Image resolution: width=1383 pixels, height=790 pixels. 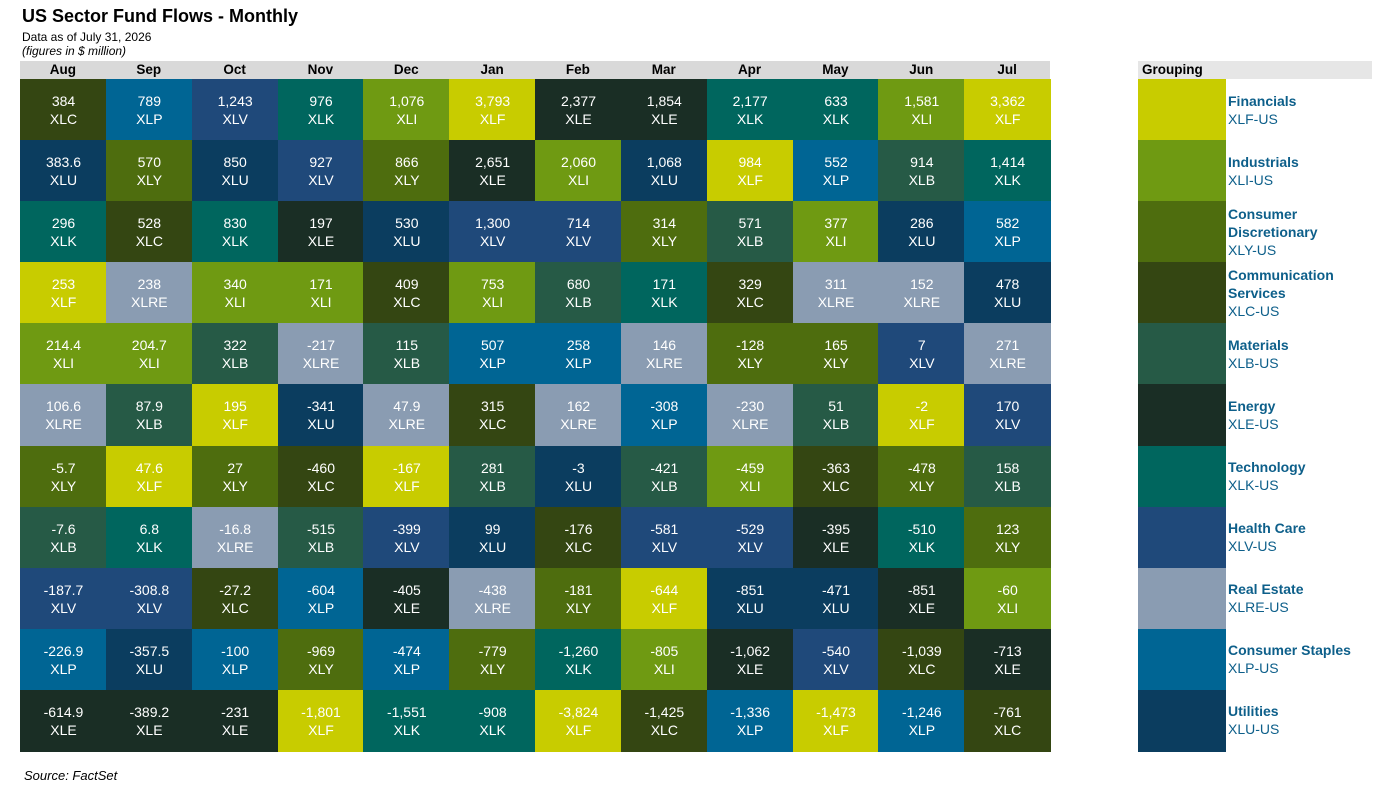 What do you see at coordinates (1008, 659) in the screenshot?
I see `flow-cell: -713 XLE` at bounding box center [1008, 659].